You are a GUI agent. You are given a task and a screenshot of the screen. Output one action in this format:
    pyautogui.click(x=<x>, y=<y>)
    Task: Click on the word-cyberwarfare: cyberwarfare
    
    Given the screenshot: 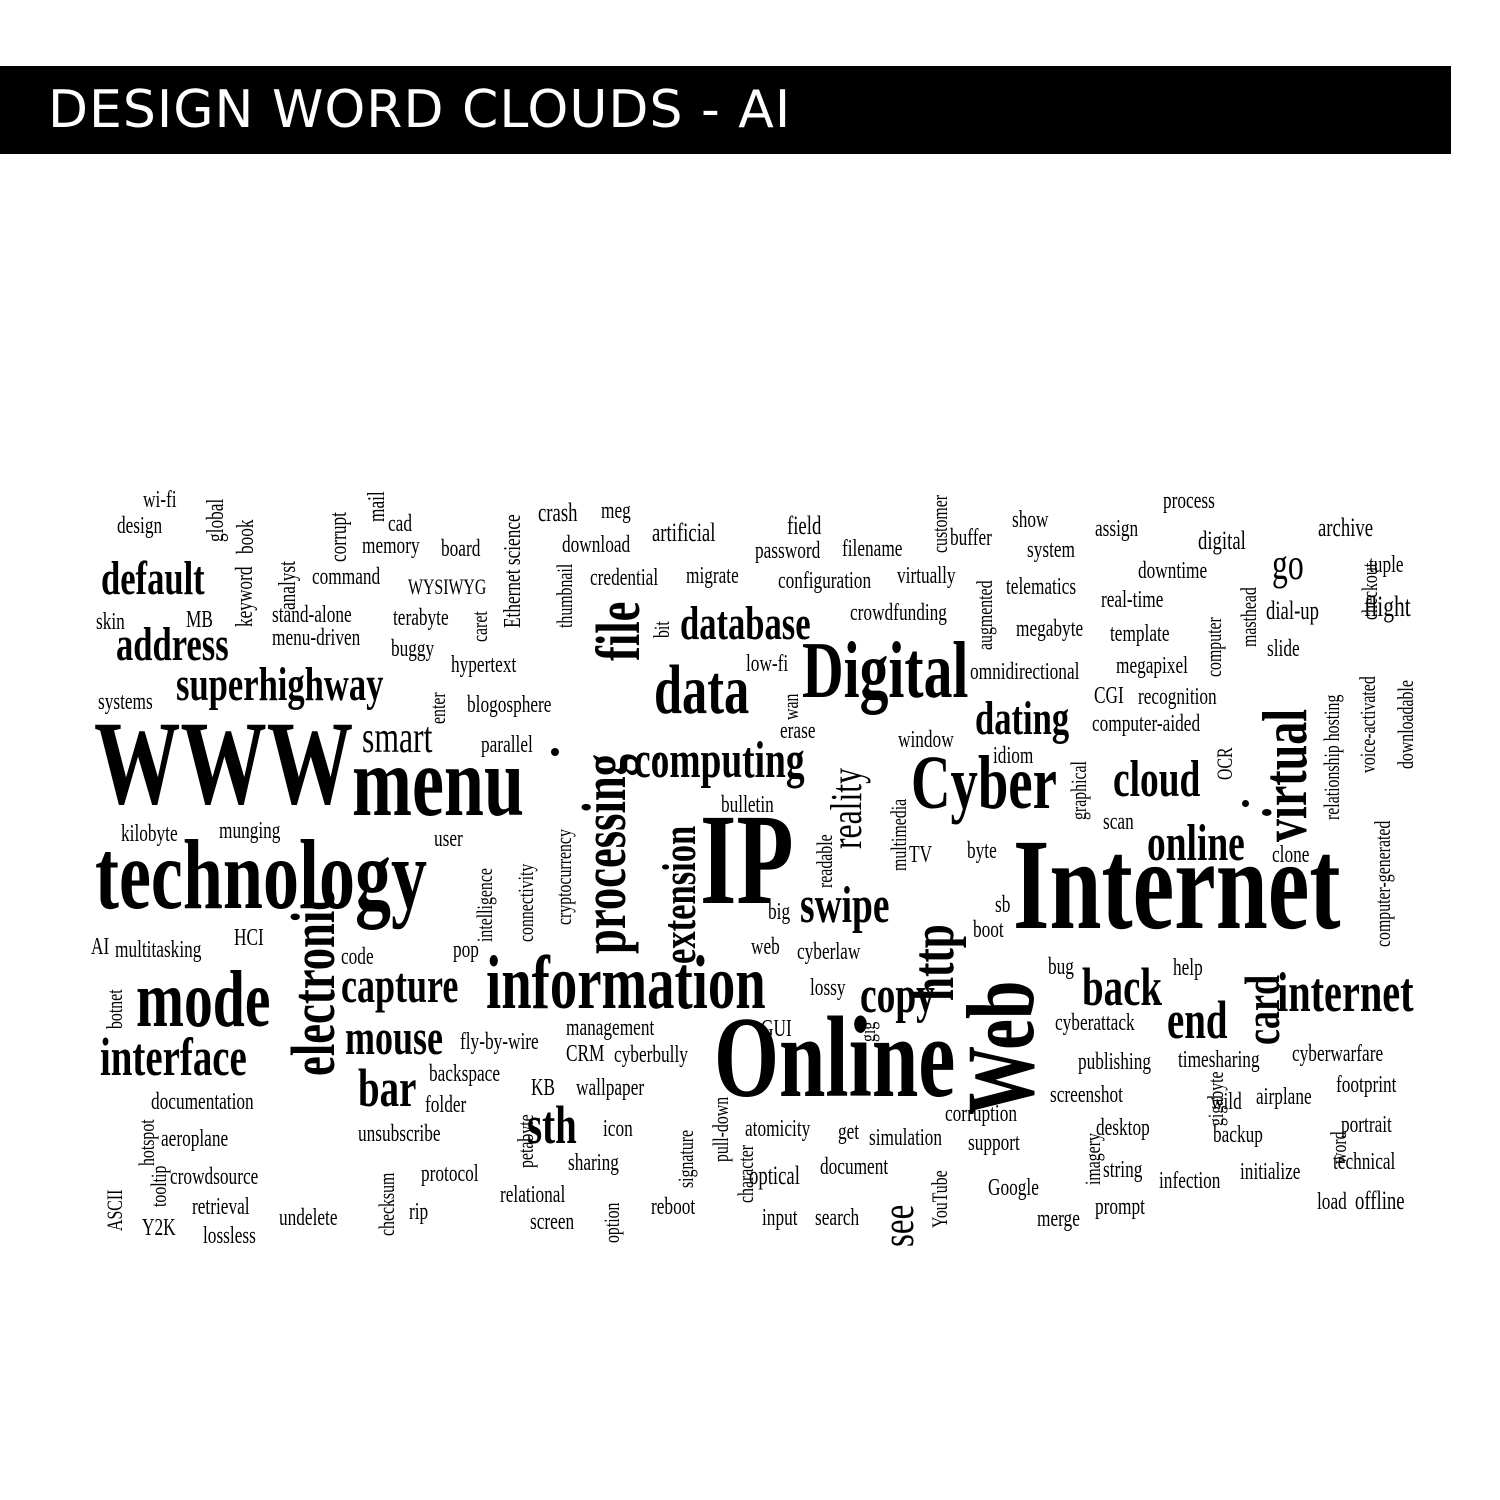 What is the action you would take?
    pyautogui.click(x=1338, y=1054)
    